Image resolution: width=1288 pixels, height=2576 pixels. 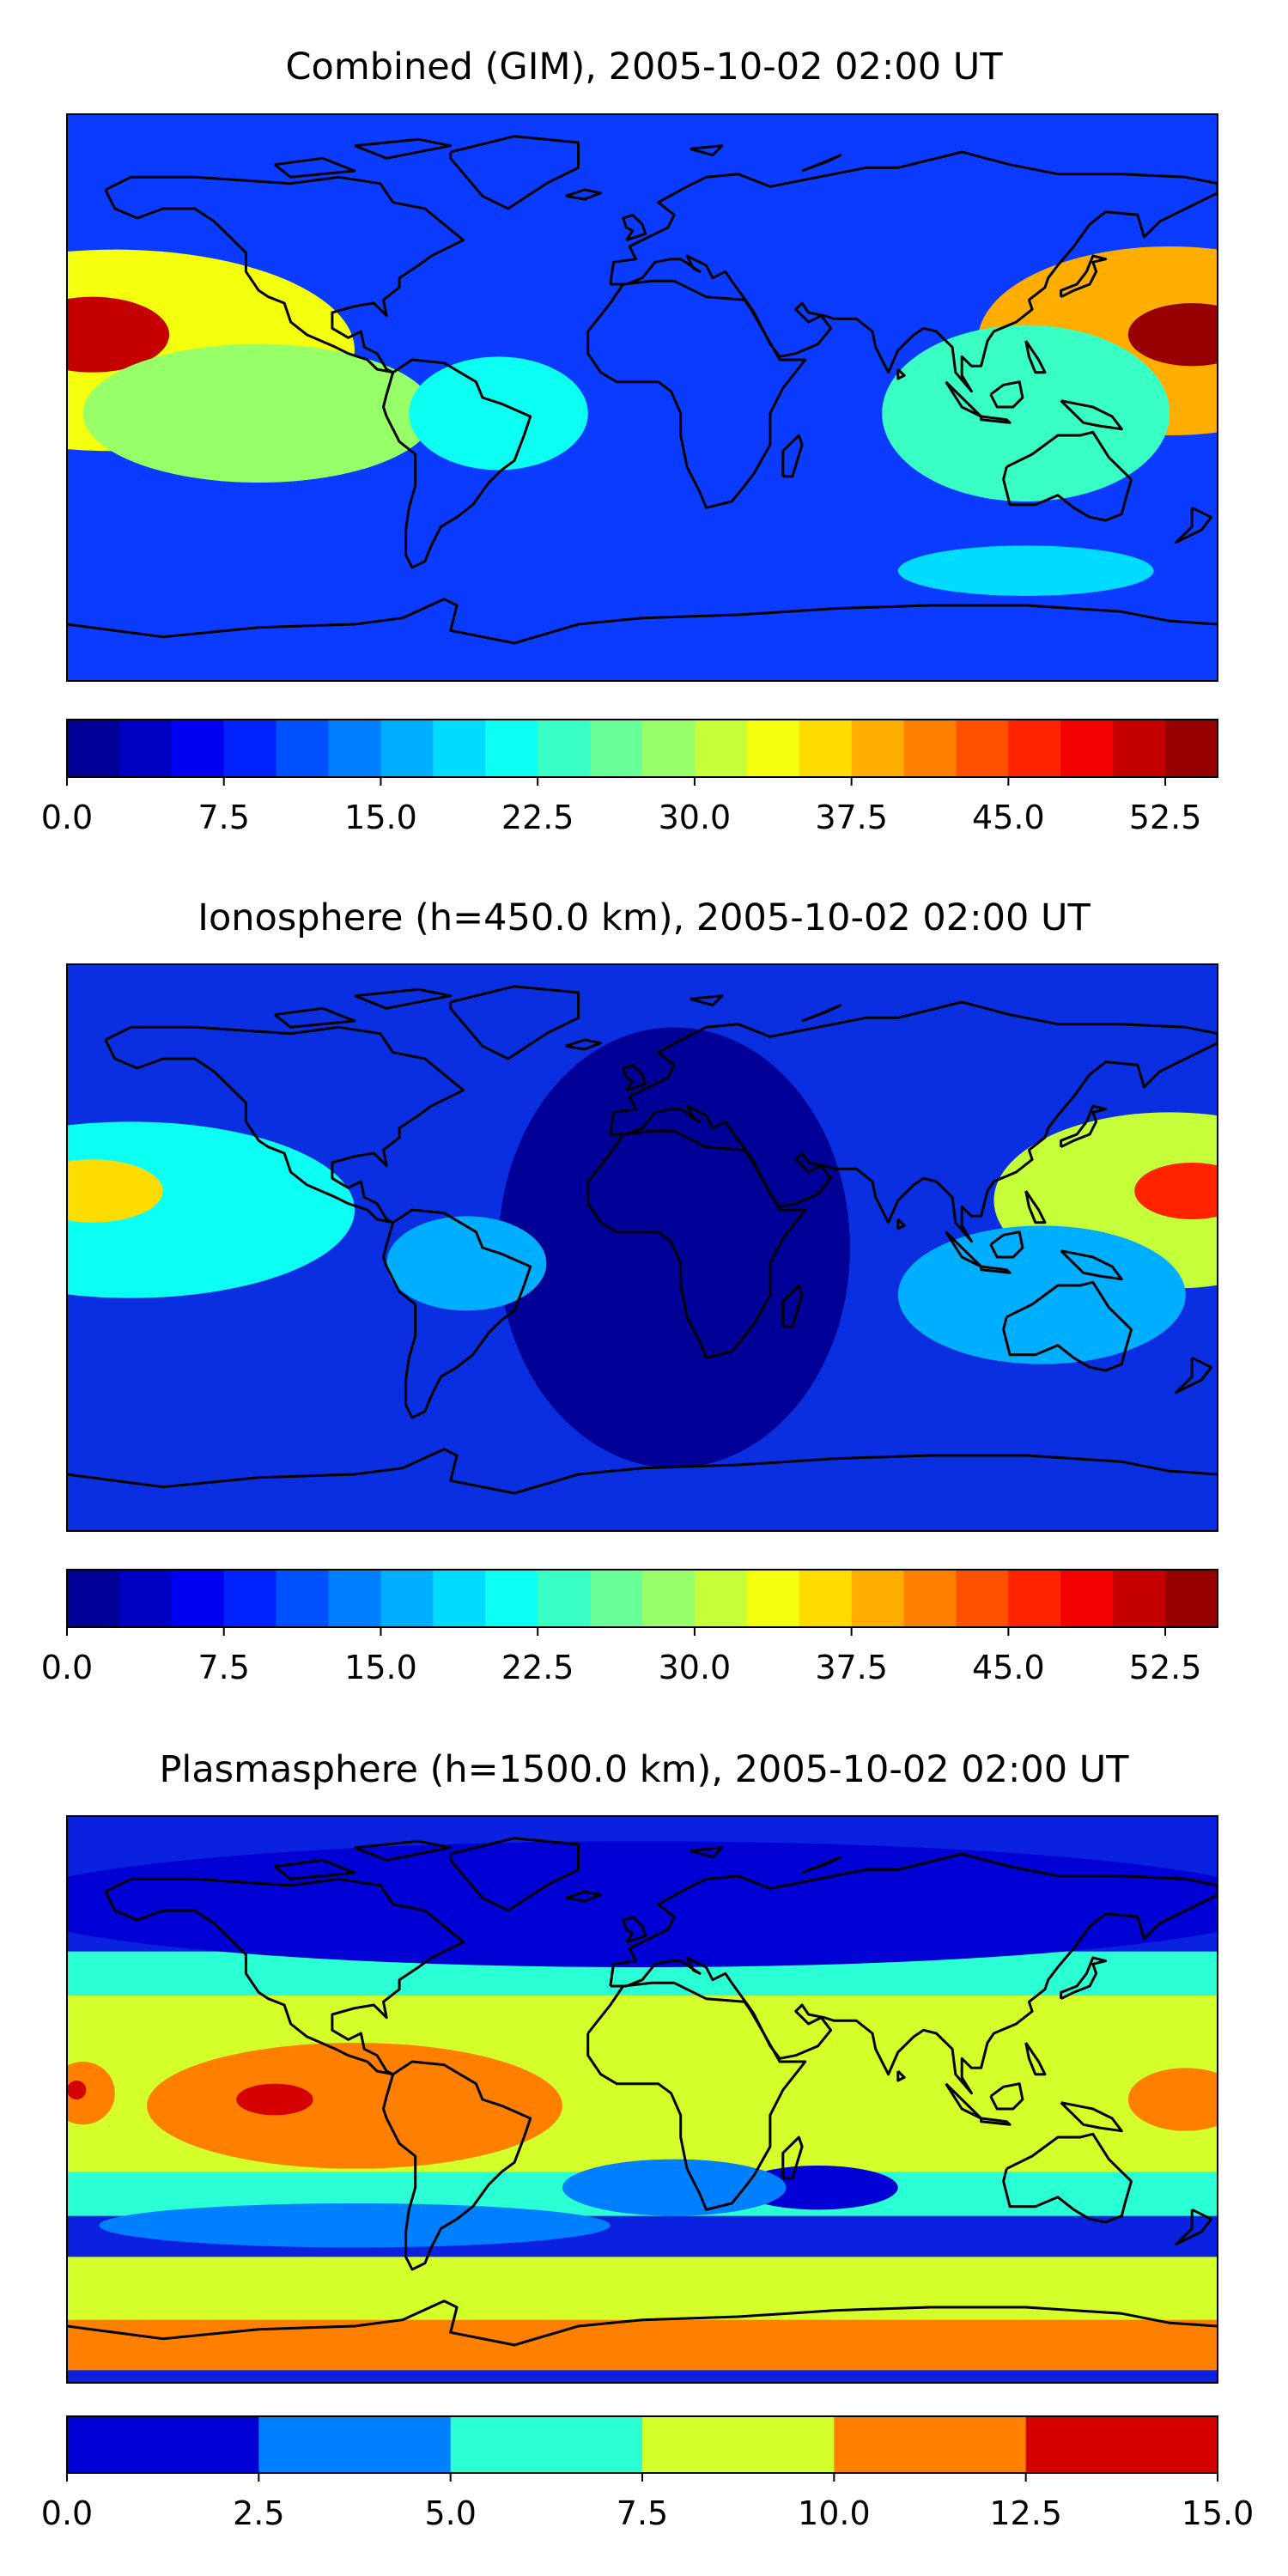 I want to click on colorbar-tick-label: 52.5, so click(x=1166, y=1667).